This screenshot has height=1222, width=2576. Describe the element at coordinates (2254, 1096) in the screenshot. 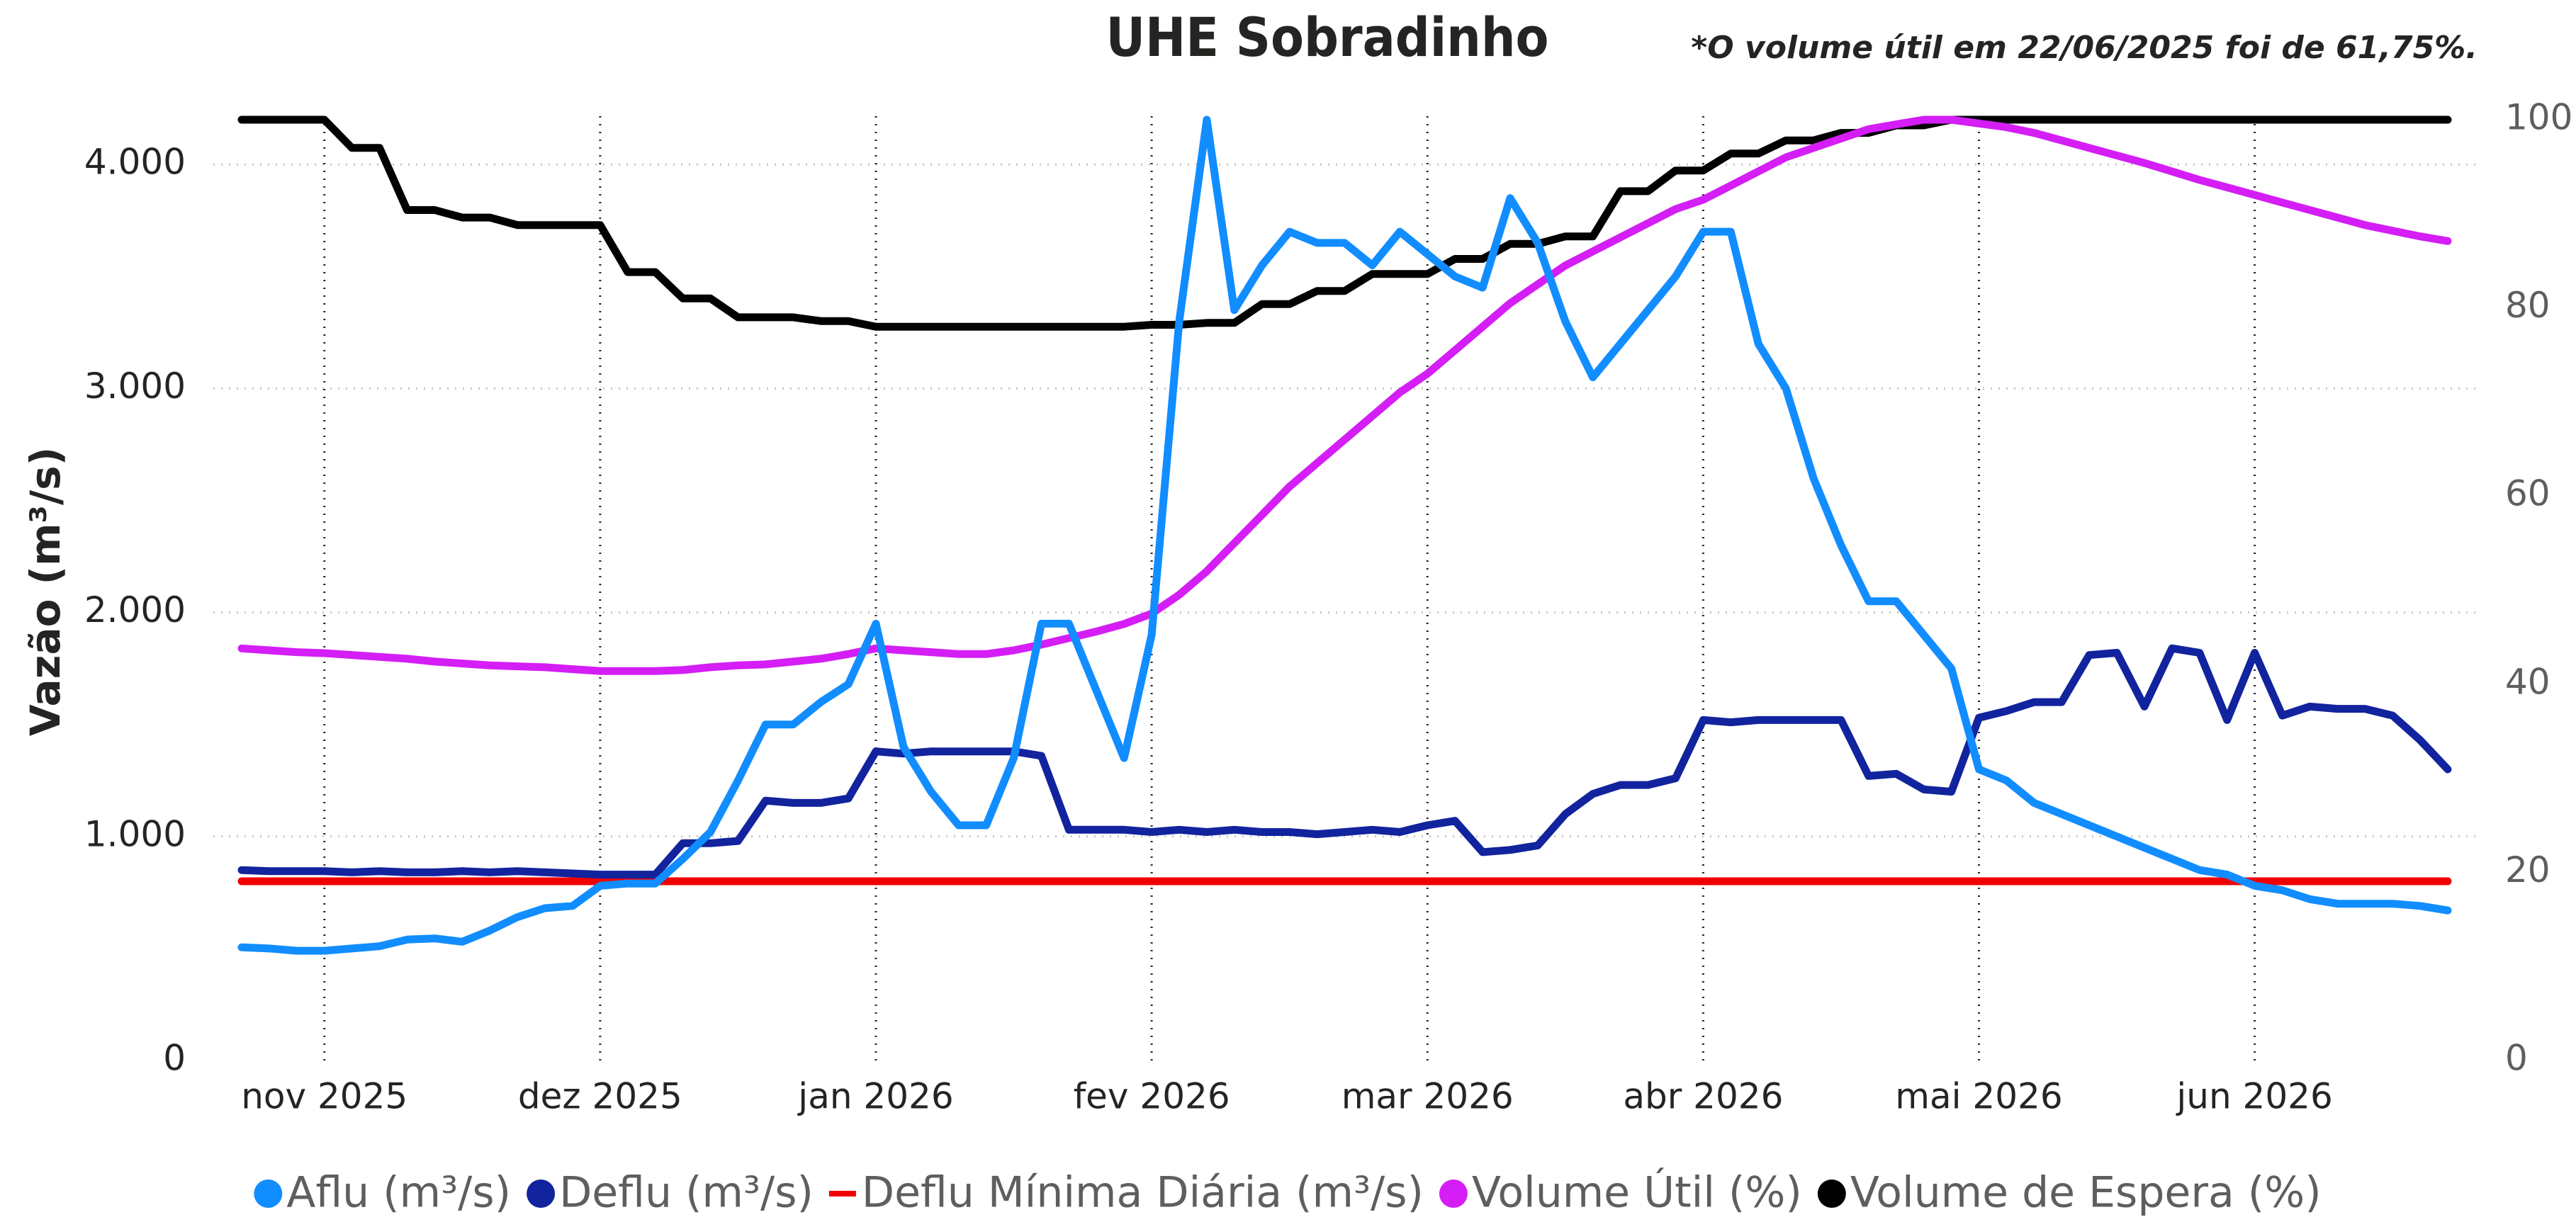

I see `x-tick-label: jun 2026` at that location.